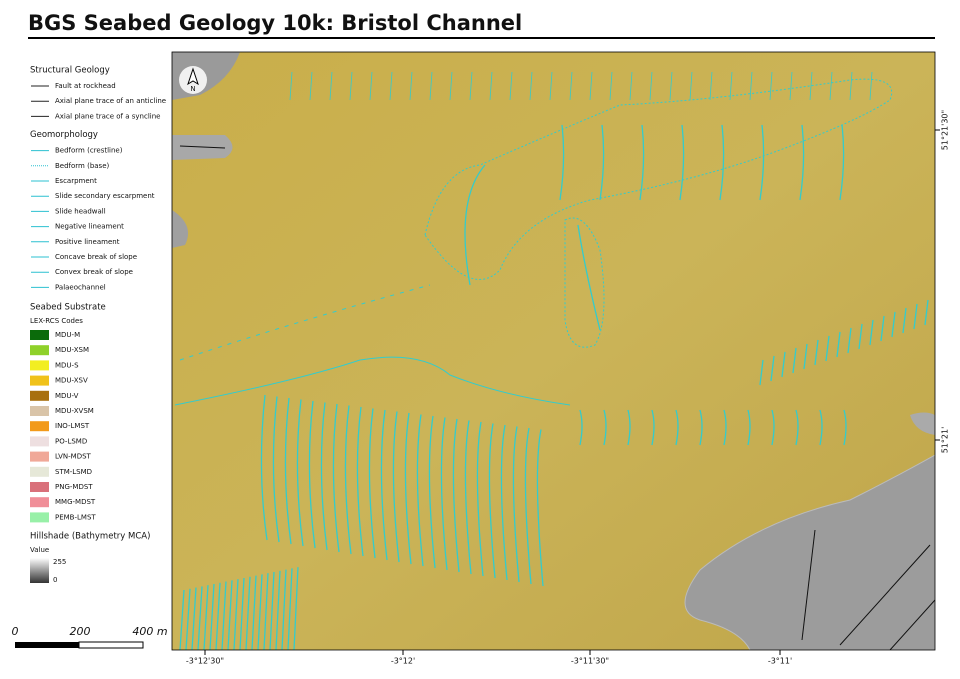 This screenshot has width=960, height=679. What do you see at coordinates (80, 211) in the screenshot?
I see `legend-label: Slide headwall` at bounding box center [80, 211].